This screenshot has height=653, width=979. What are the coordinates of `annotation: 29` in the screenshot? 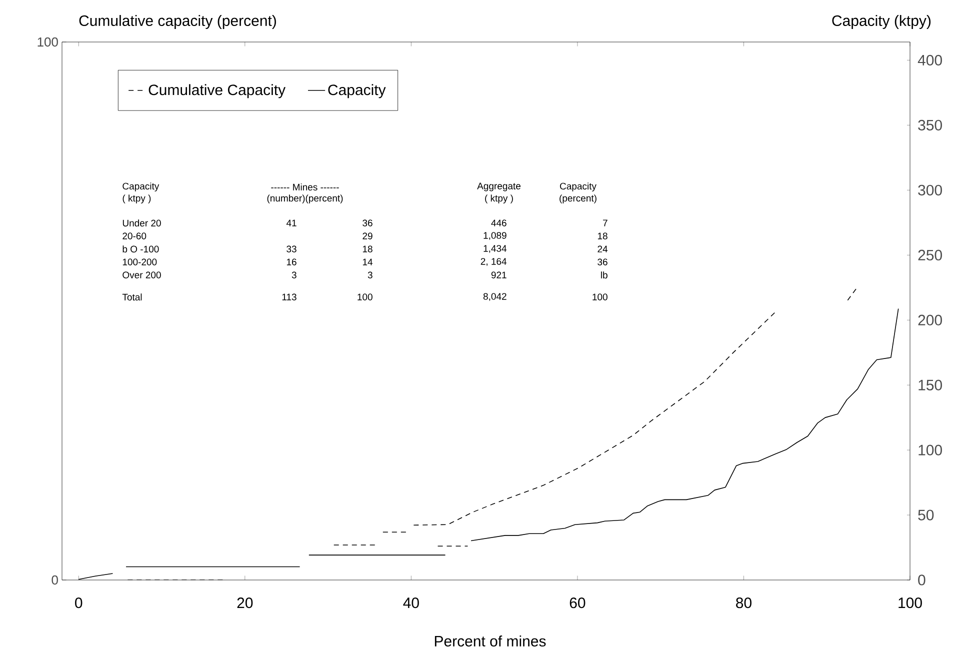 It's located at (367, 236).